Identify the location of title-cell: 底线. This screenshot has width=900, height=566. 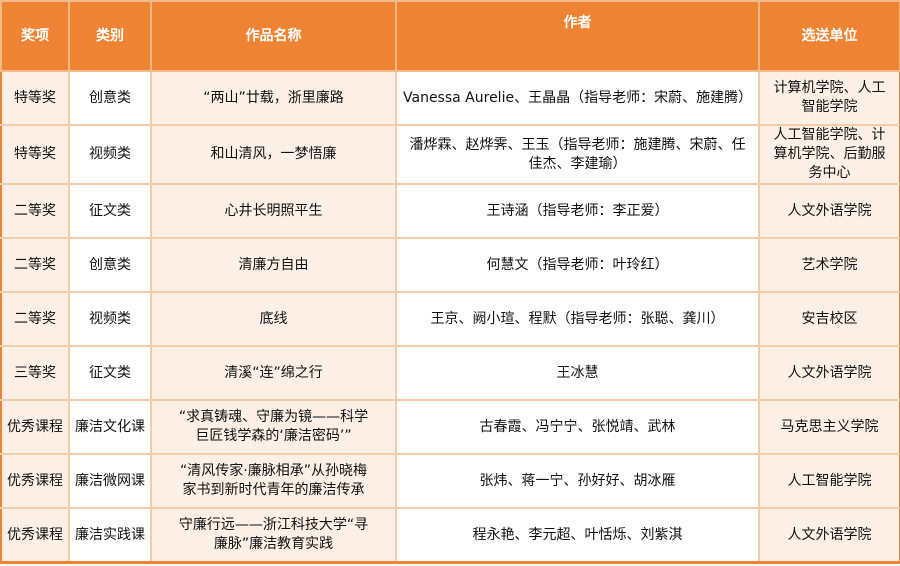
(273, 319).